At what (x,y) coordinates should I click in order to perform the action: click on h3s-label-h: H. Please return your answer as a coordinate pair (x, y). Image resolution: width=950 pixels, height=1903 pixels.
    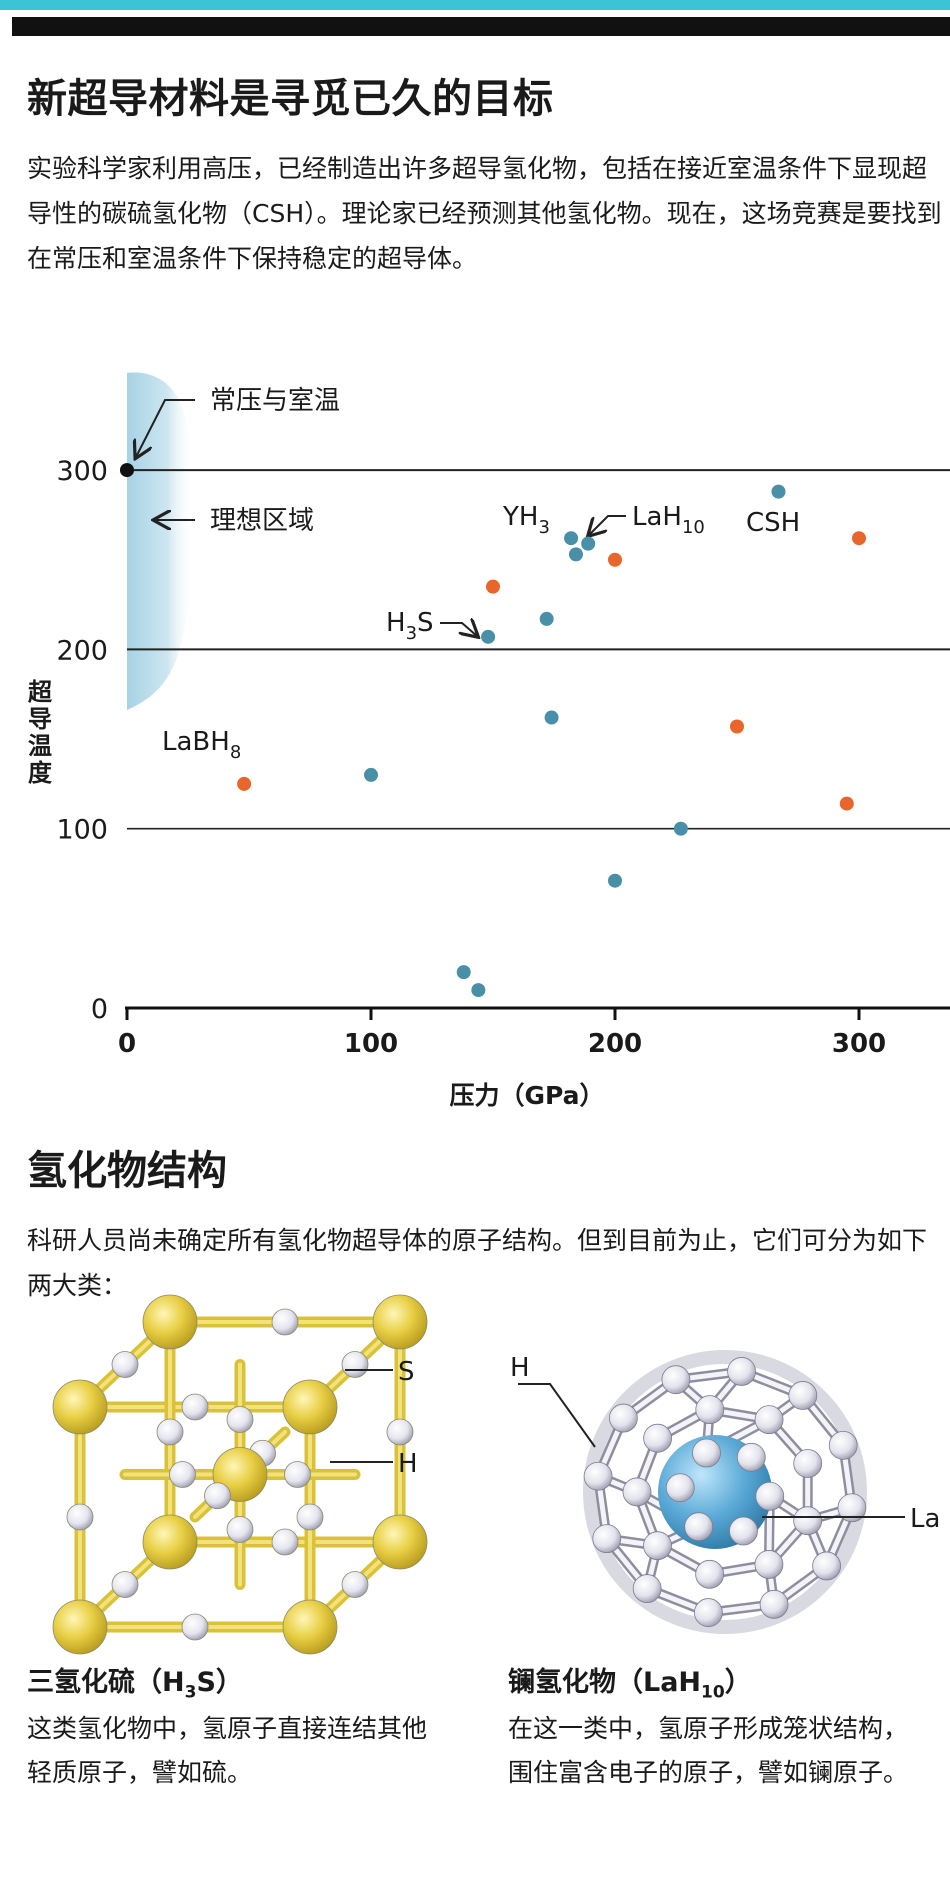
    Looking at the image, I should click on (408, 1464).